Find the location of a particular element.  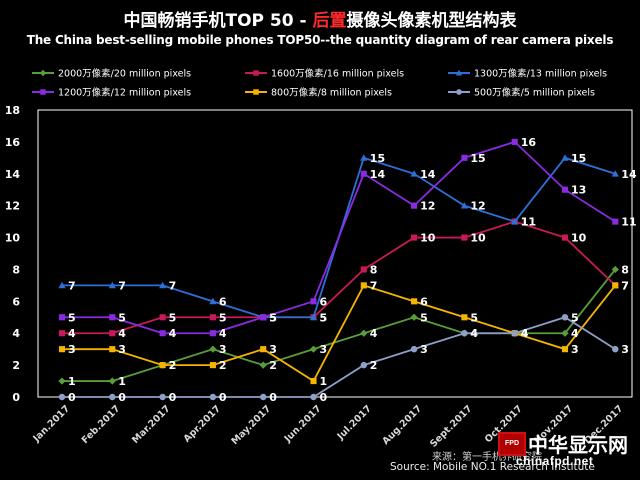

y-tick-label: 16 is located at coordinates (13, 142).